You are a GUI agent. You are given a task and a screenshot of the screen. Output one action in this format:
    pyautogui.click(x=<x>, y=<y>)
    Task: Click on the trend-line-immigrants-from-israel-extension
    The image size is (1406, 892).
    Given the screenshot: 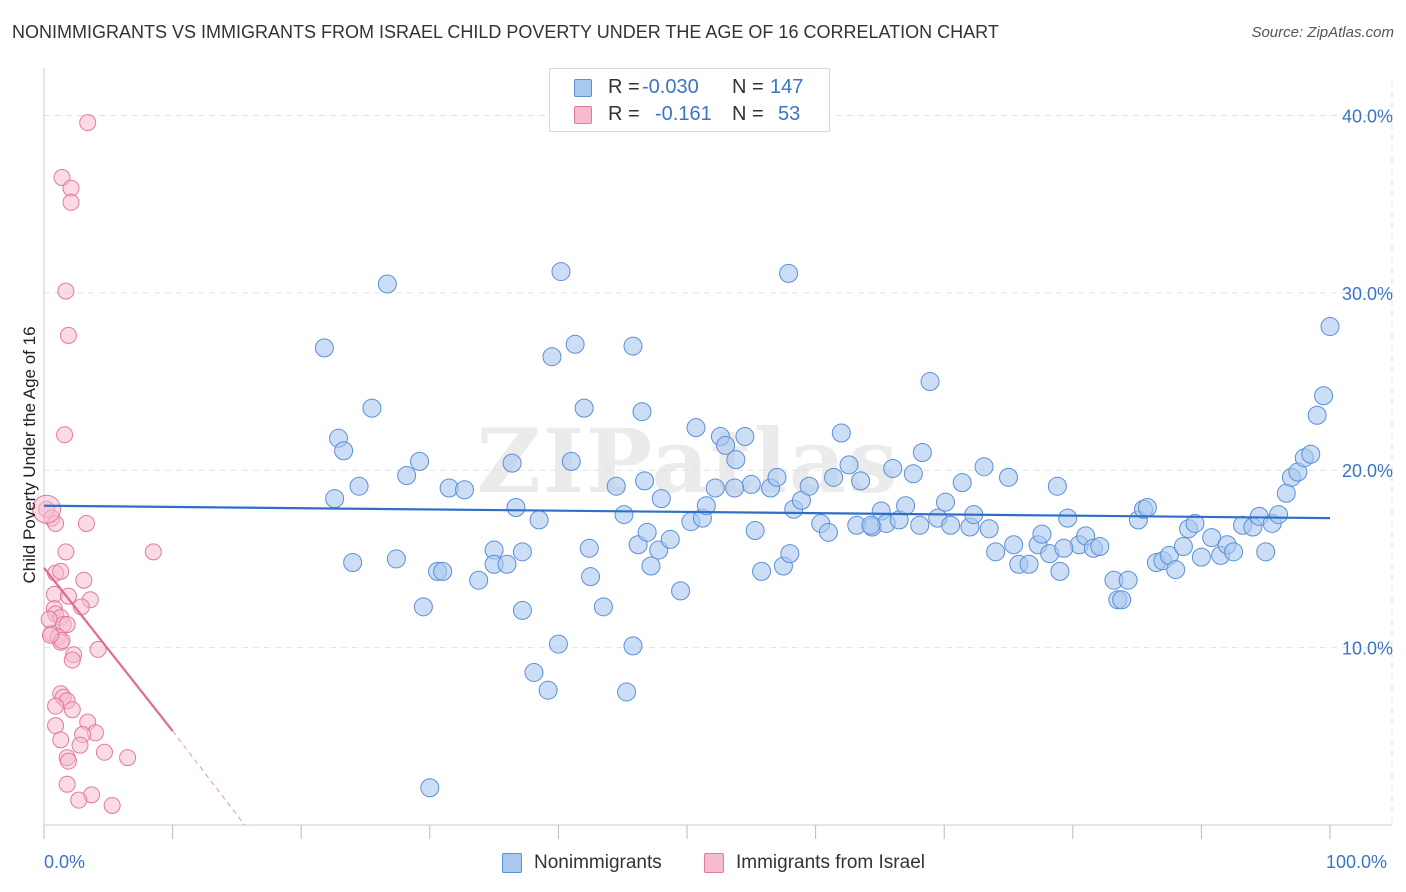 What is the action you would take?
    pyautogui.click(x=209, y=778)
    